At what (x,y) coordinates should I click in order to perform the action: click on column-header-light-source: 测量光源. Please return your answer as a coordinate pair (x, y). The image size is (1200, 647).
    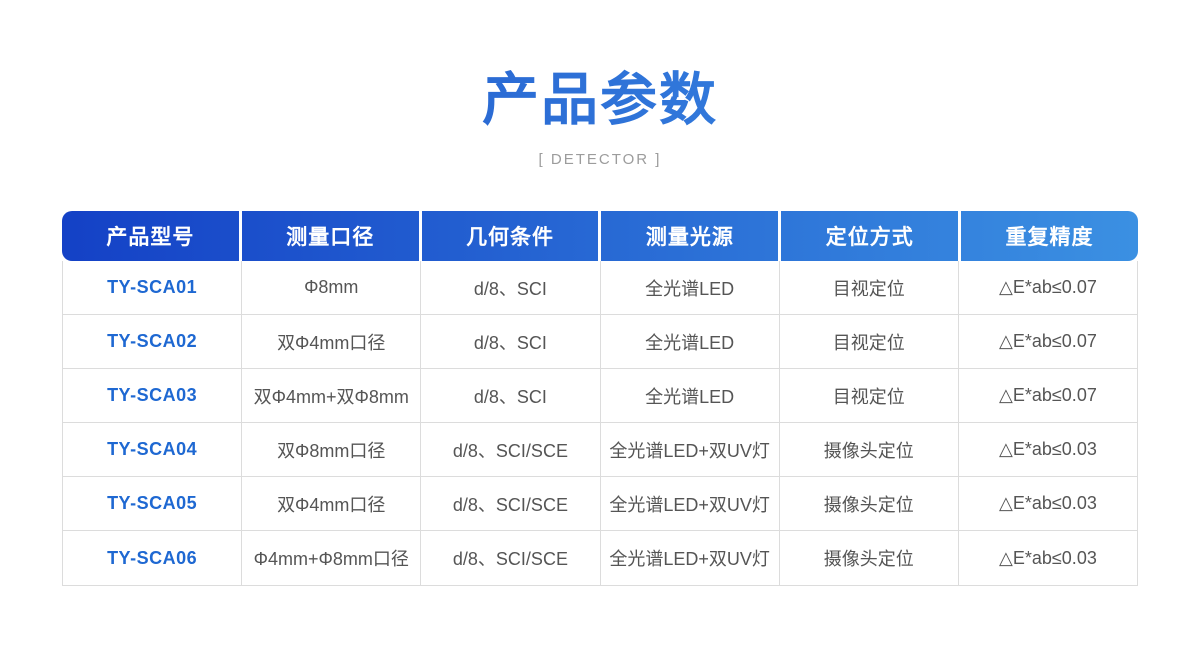
    Looking at the image, I should click on (688, 236).